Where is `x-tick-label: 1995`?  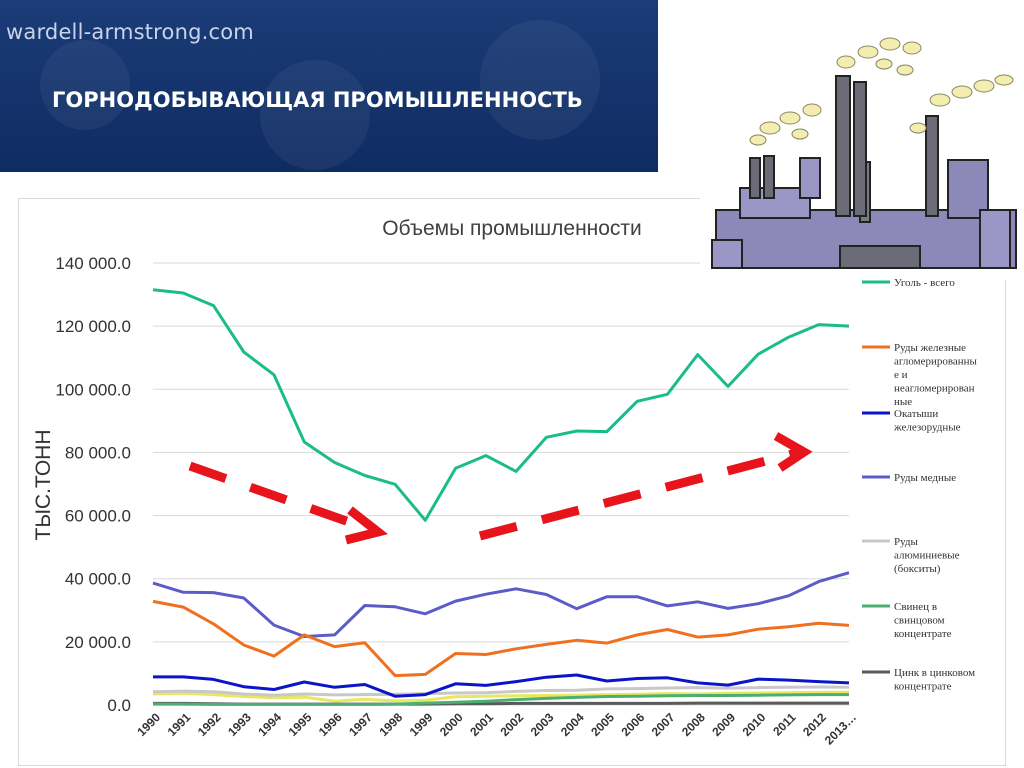 x-tick-label: 1995 is located at coordinates (300, 724).